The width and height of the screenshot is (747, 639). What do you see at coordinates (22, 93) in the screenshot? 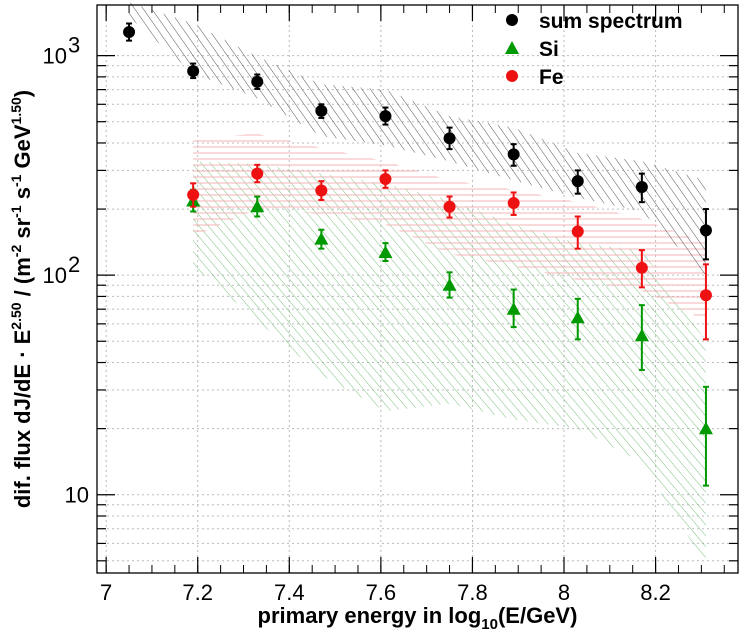
I see `y-axis-unit: )` at bounding box center [22, 93].